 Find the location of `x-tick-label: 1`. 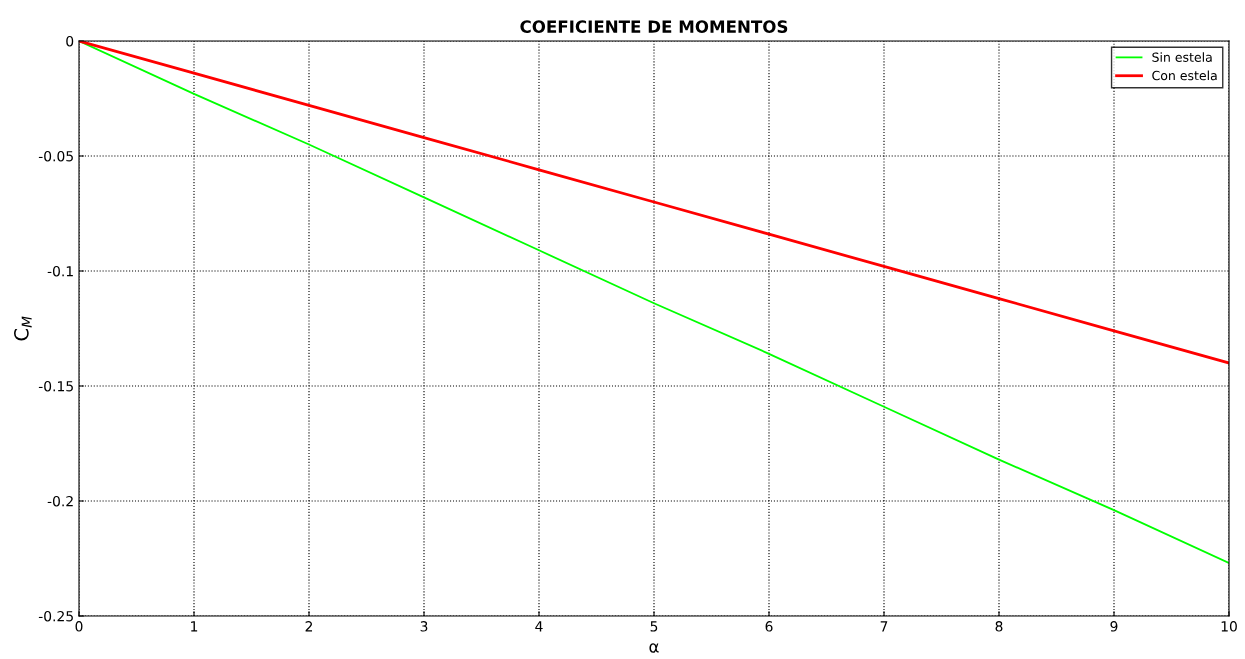

x-tick-label: 1 is located at coordinates (194, 626).